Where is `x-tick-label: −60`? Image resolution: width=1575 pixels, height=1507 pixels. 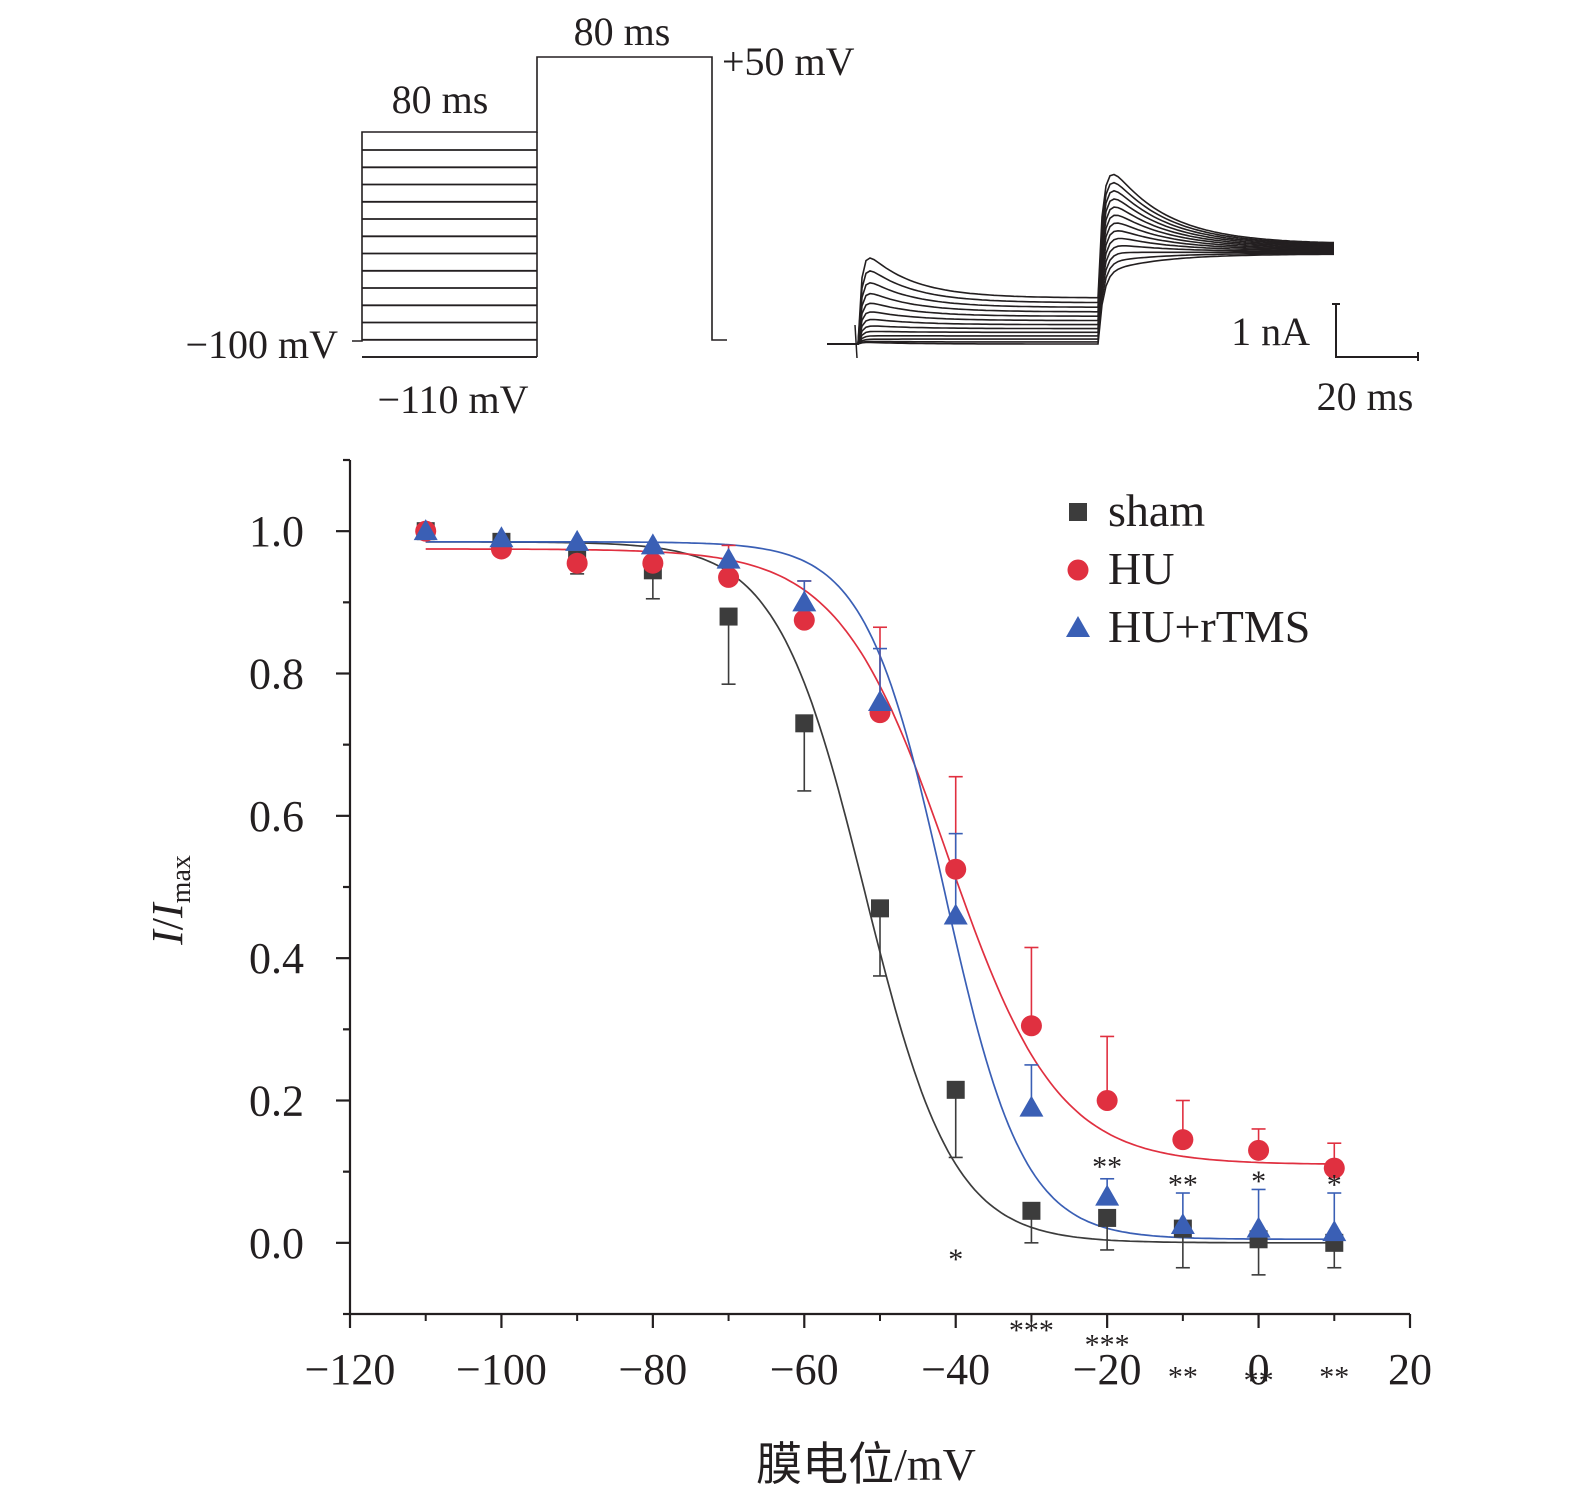 x-tick-label: −60 is located at coordinates (804, 1369).